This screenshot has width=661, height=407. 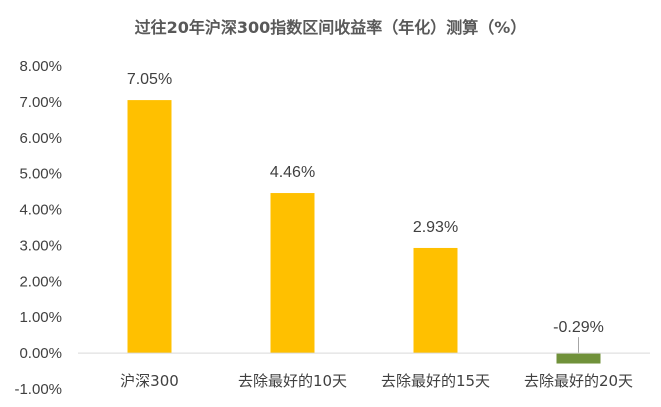 I want to click on y-tick-label: 4.00%, so click(x=40, y=210).